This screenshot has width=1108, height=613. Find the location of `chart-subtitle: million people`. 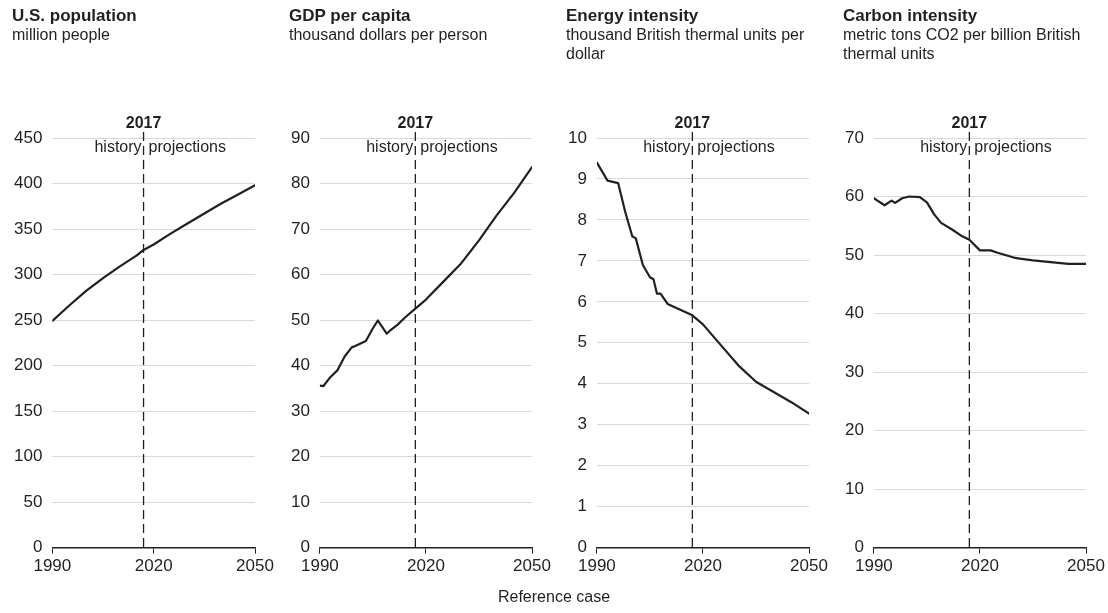

chart-subtitle: million people is located at coordinates (61, 34).